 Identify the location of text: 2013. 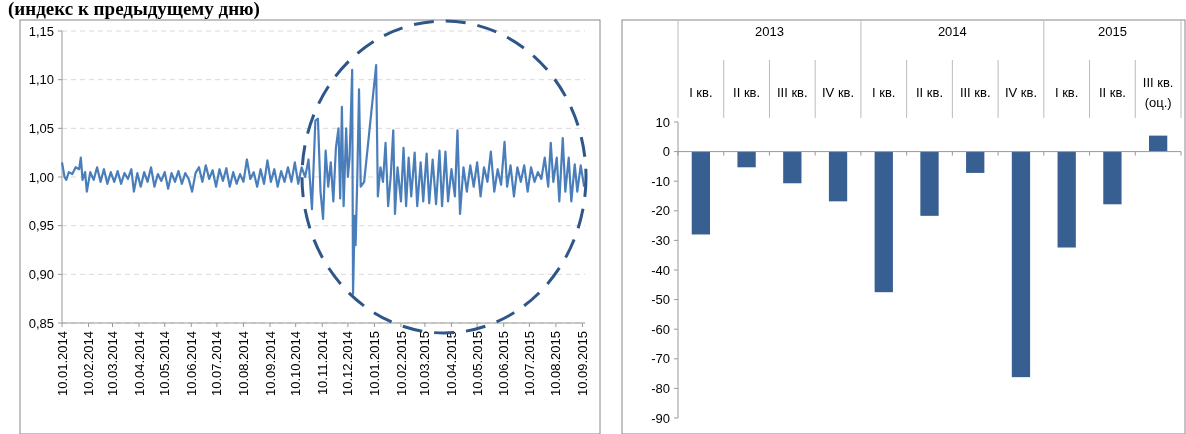
(769, 31).